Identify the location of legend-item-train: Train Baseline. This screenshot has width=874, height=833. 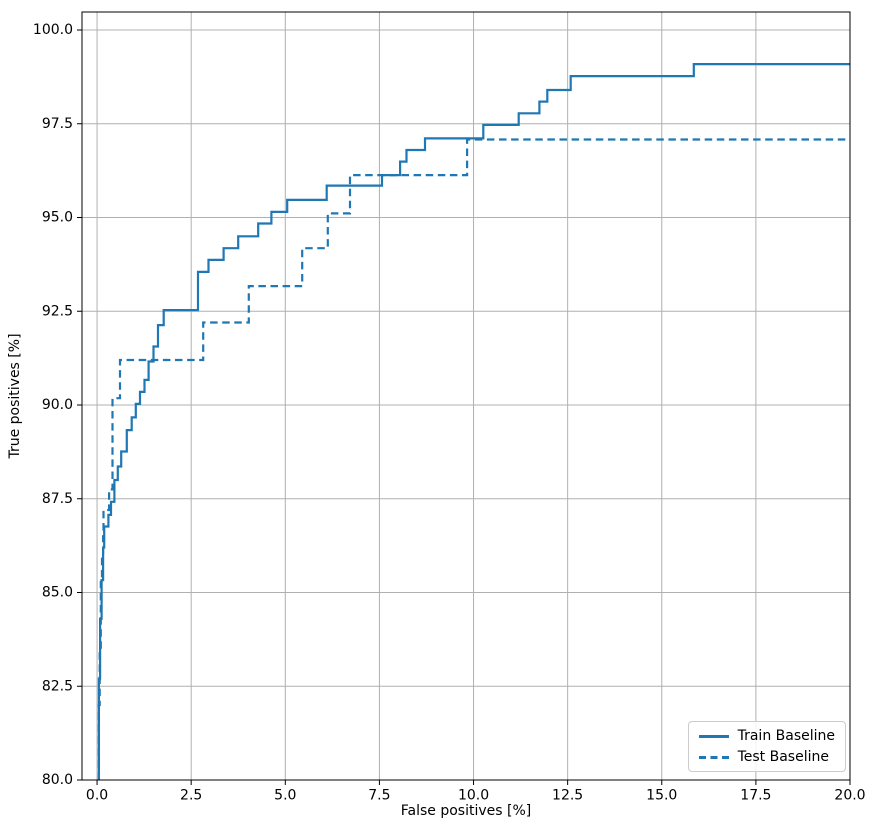
(766, 736).